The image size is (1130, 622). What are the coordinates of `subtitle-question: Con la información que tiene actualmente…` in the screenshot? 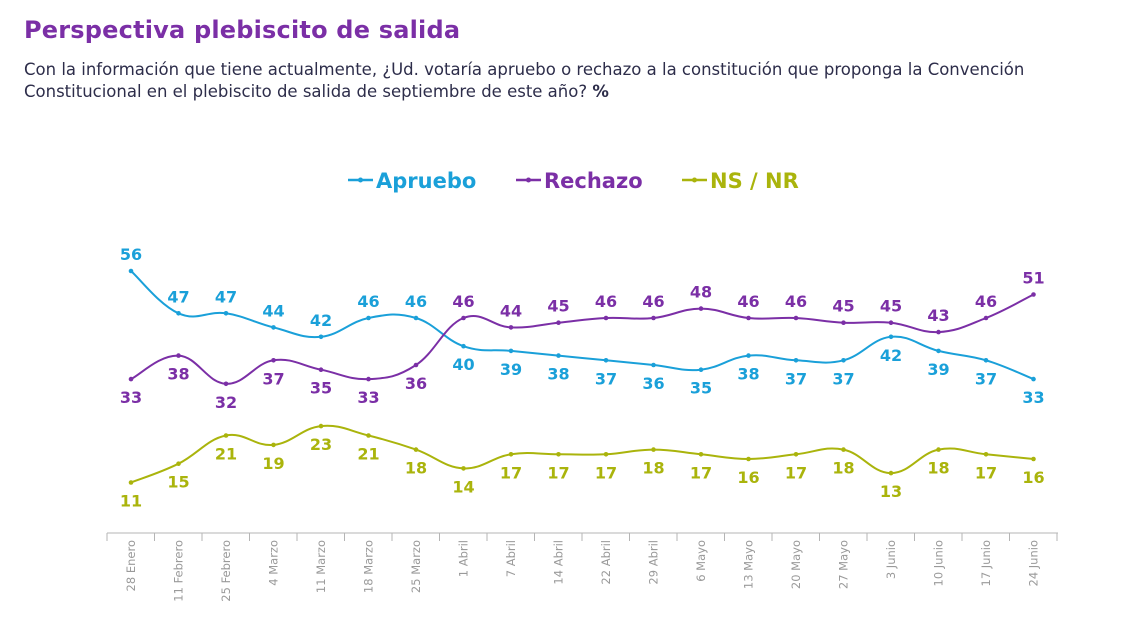 It's located at (524, 80).